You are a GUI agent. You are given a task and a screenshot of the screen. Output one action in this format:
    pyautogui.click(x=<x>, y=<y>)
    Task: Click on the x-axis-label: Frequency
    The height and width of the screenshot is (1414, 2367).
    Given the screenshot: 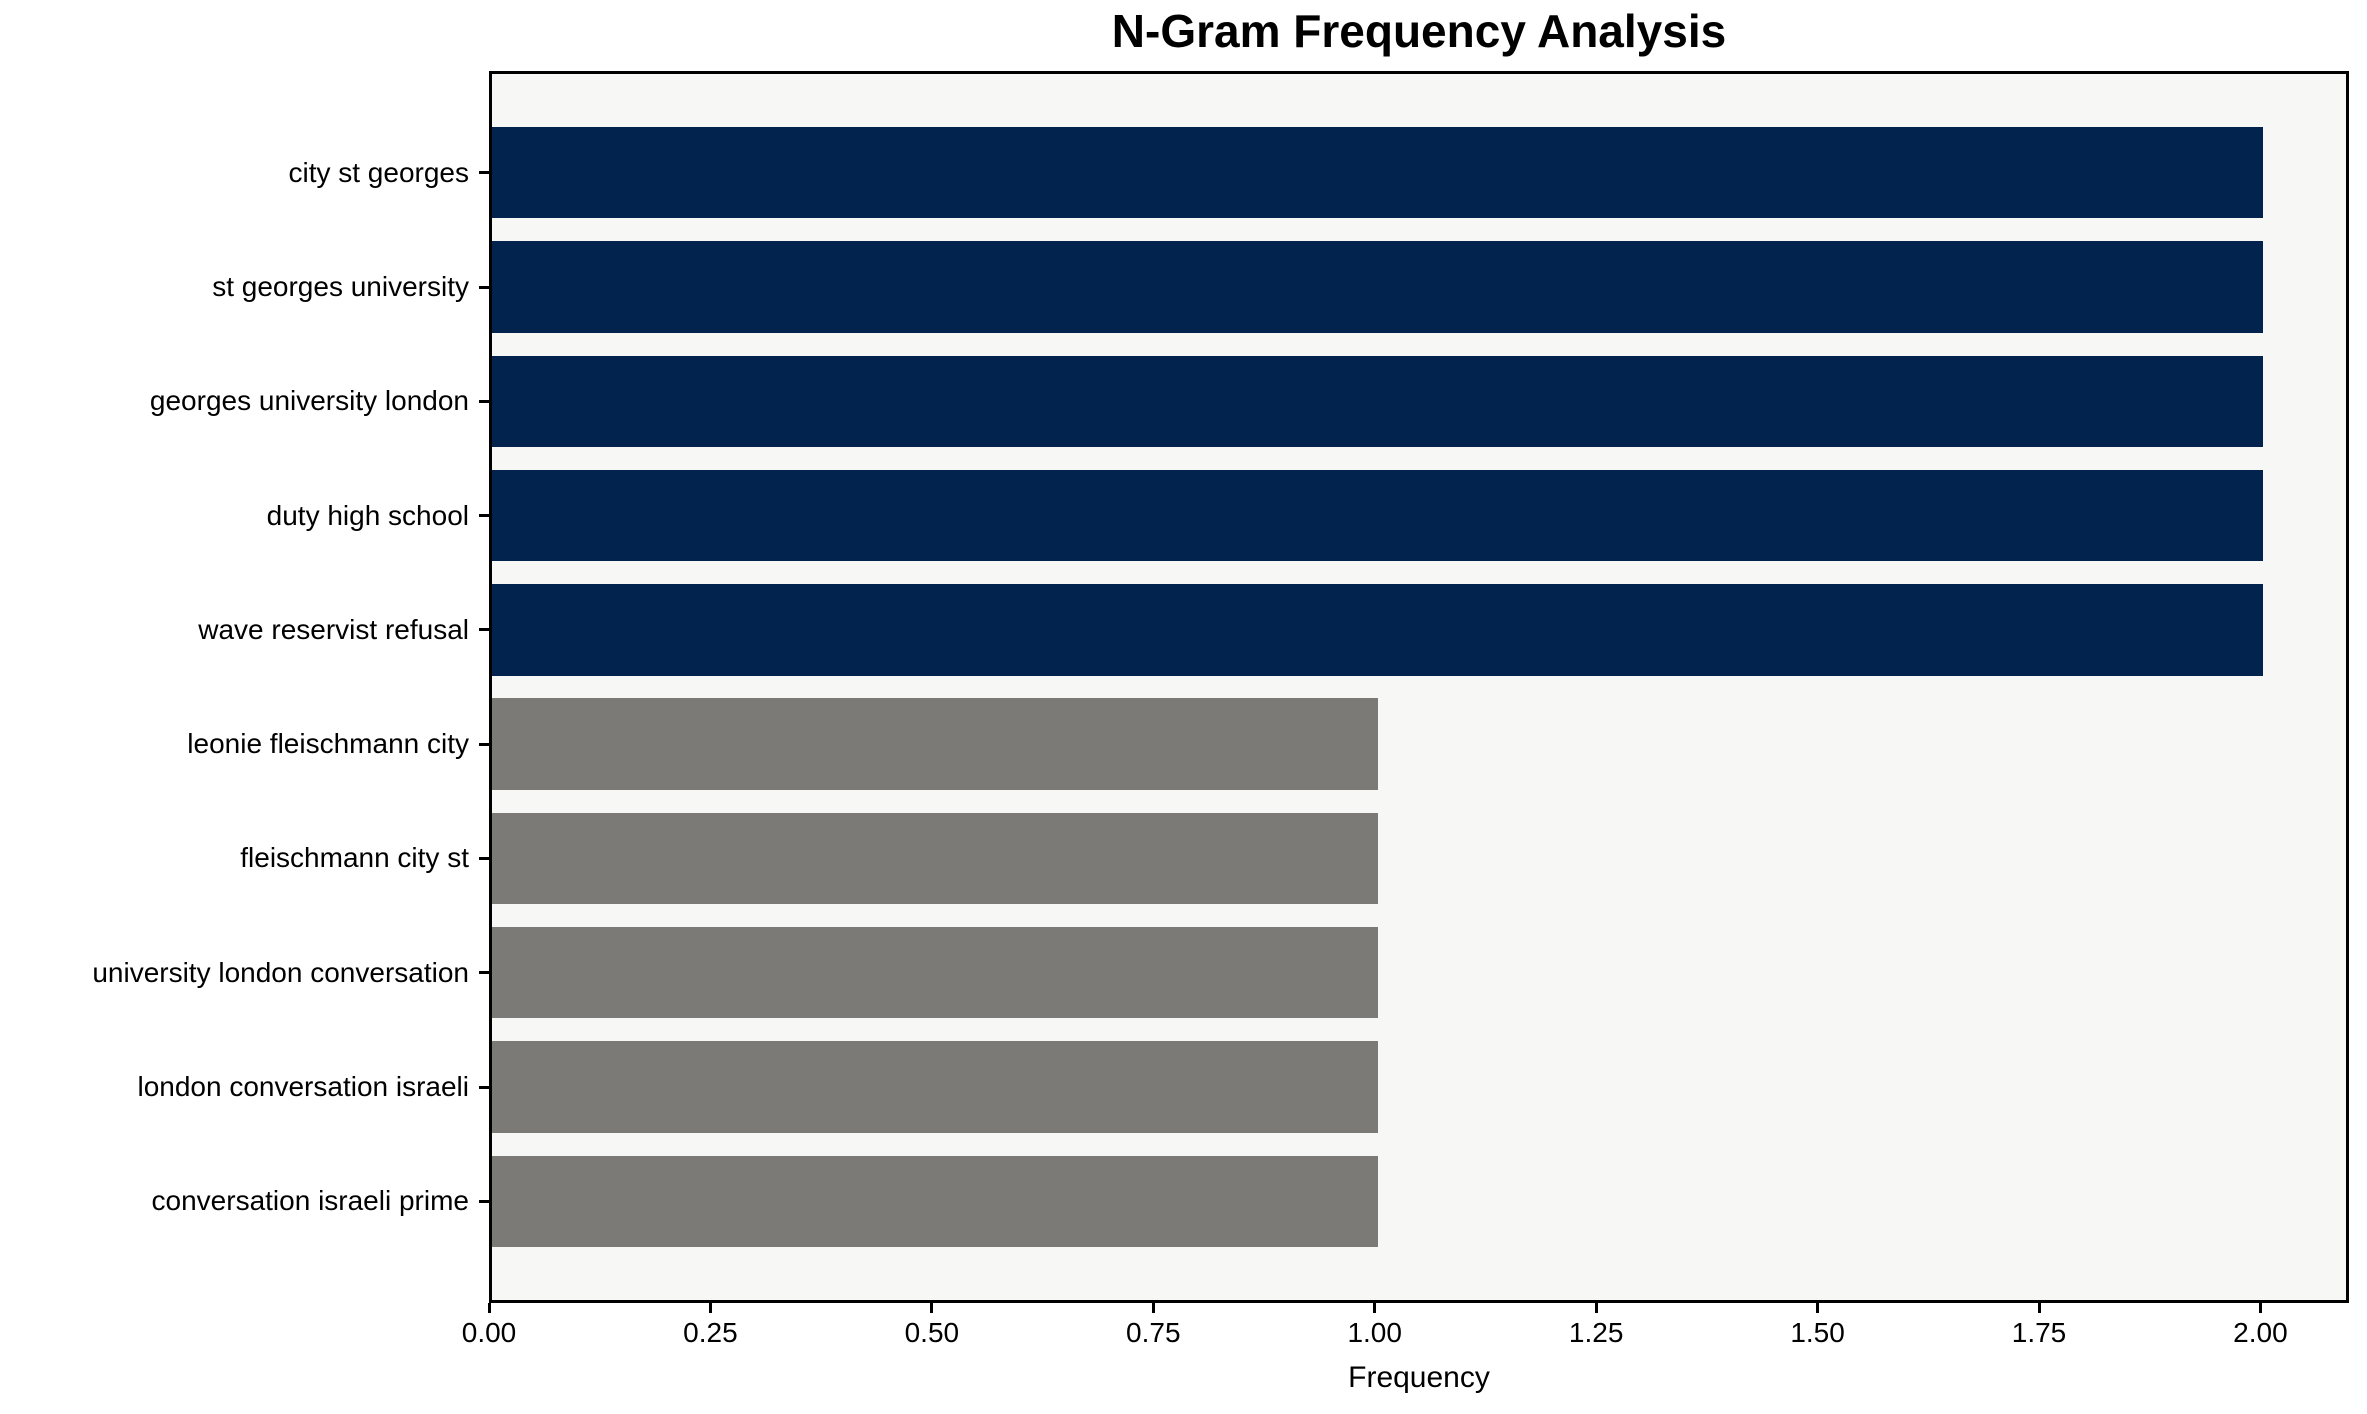 What is the action you would take?
    pyautogui.click(x=1419, y=1377)
    